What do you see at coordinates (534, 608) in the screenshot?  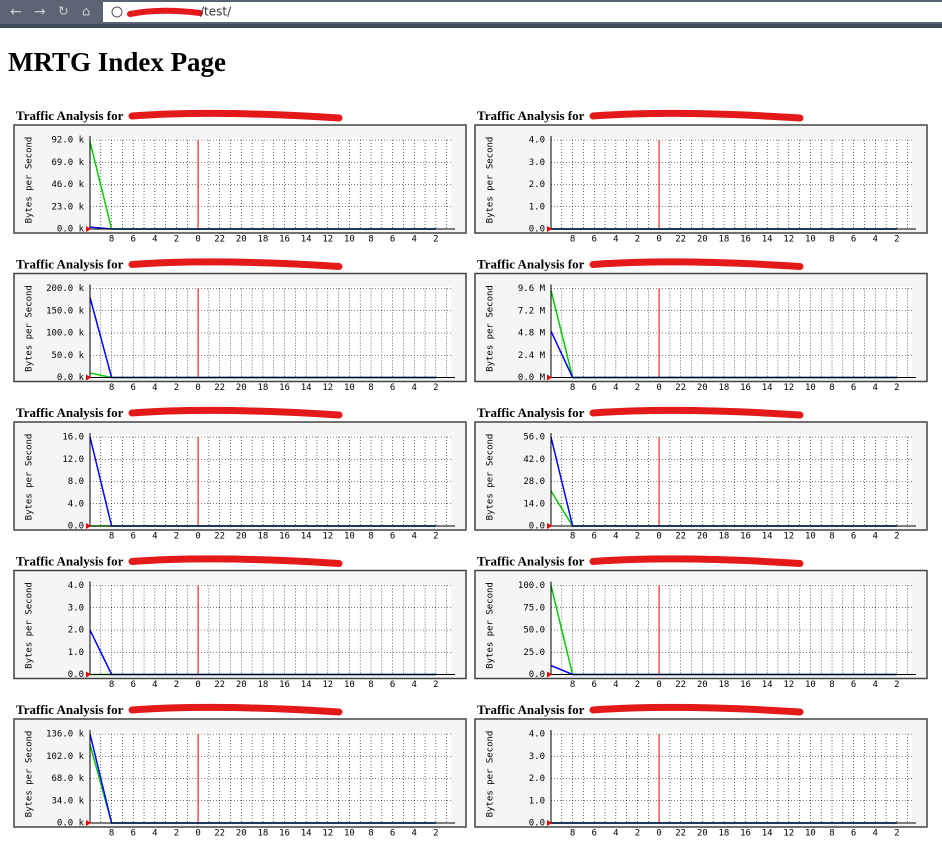 I see `y-tick-label: 75.0` at bounding box center [534, 608].